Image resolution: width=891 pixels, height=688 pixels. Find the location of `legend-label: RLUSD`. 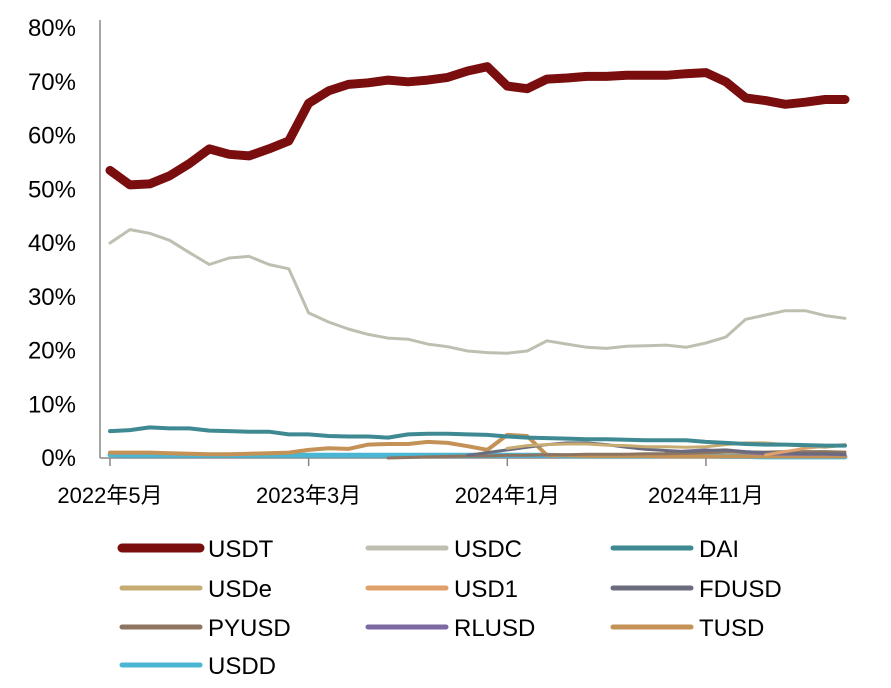

legend-label: RLUSD is located at coordinates (494, 628).